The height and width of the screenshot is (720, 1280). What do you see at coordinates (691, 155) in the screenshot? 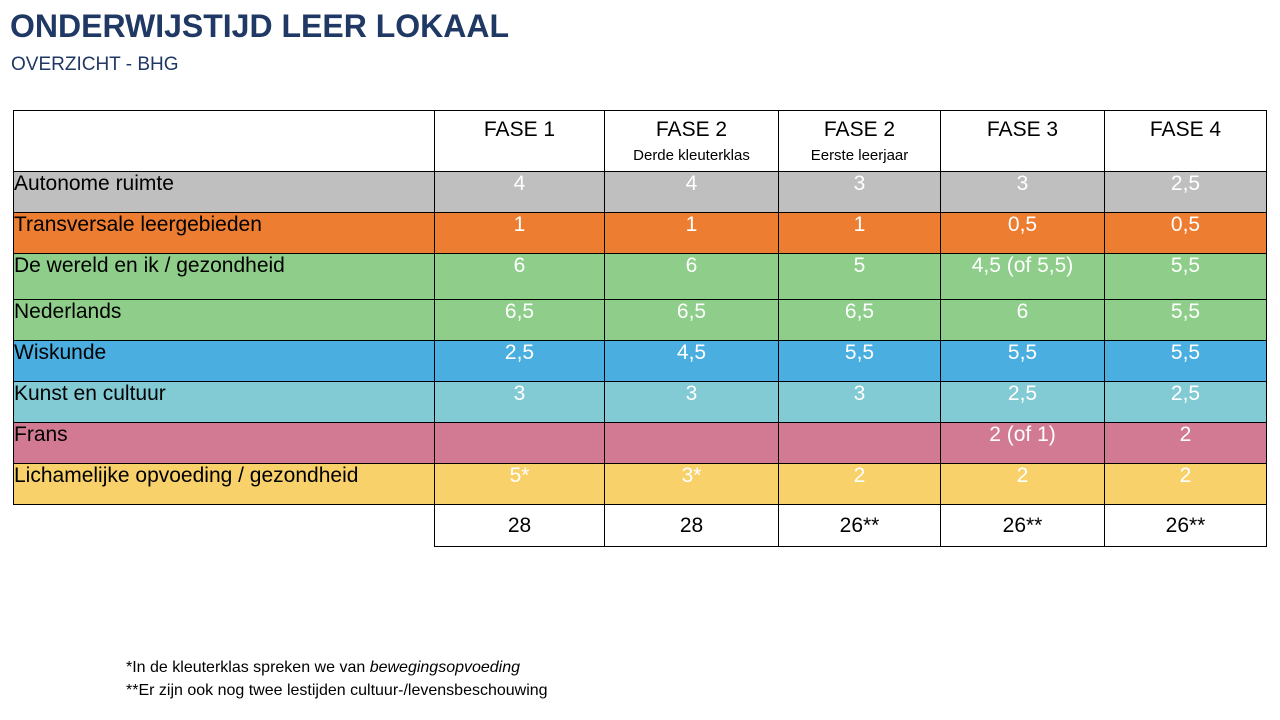
I see `phase-sublabel: Derde kleuterklas` at bounding box center [691, 155].